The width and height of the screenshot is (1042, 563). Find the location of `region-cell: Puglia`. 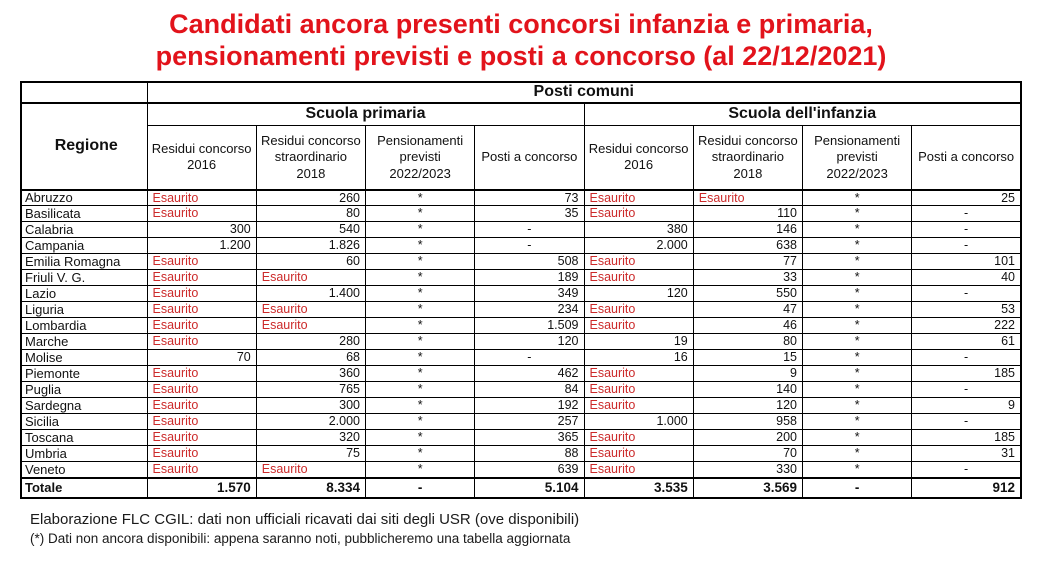

region-cell: Puglia is located at coordinates (84, 390).